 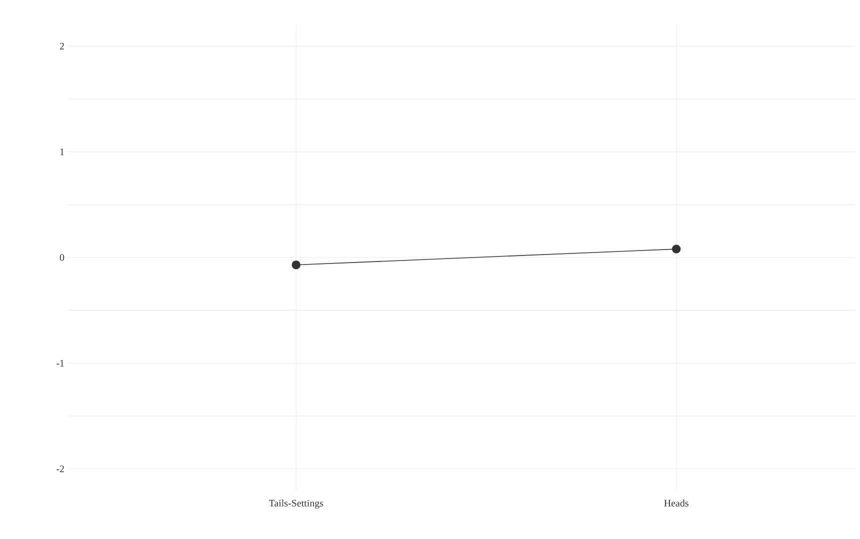 I want to click on y-tick-label: 2, so click(x=62, y=46).